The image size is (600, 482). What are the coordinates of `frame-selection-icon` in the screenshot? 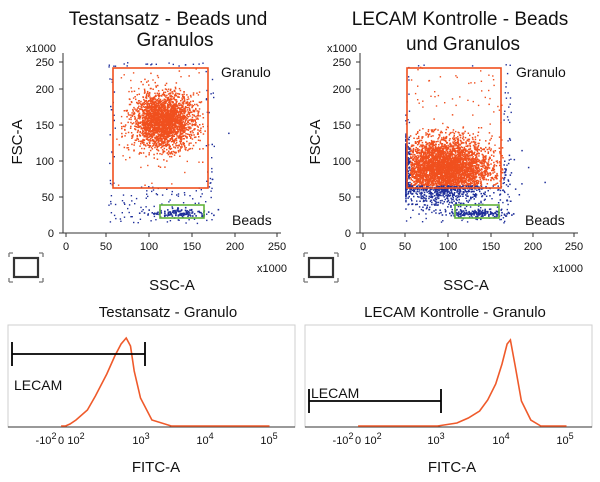 It's located at (26, 267).